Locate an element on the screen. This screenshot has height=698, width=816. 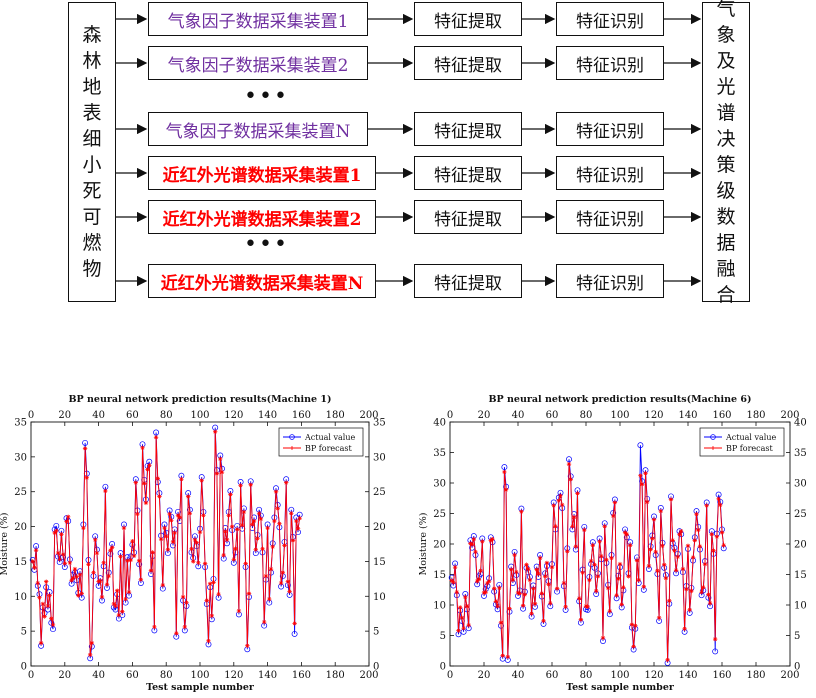
right-fusion-box: 气象及光谱决策级数据融合 is located at coordinates (726, 153).